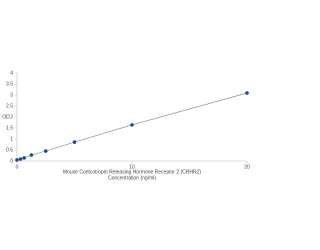 The width and height of the screenshot is (320, 250). Describe the element at coordinates (17, 167) in the screenshot. I see `x-tick-label: 0` at that location.